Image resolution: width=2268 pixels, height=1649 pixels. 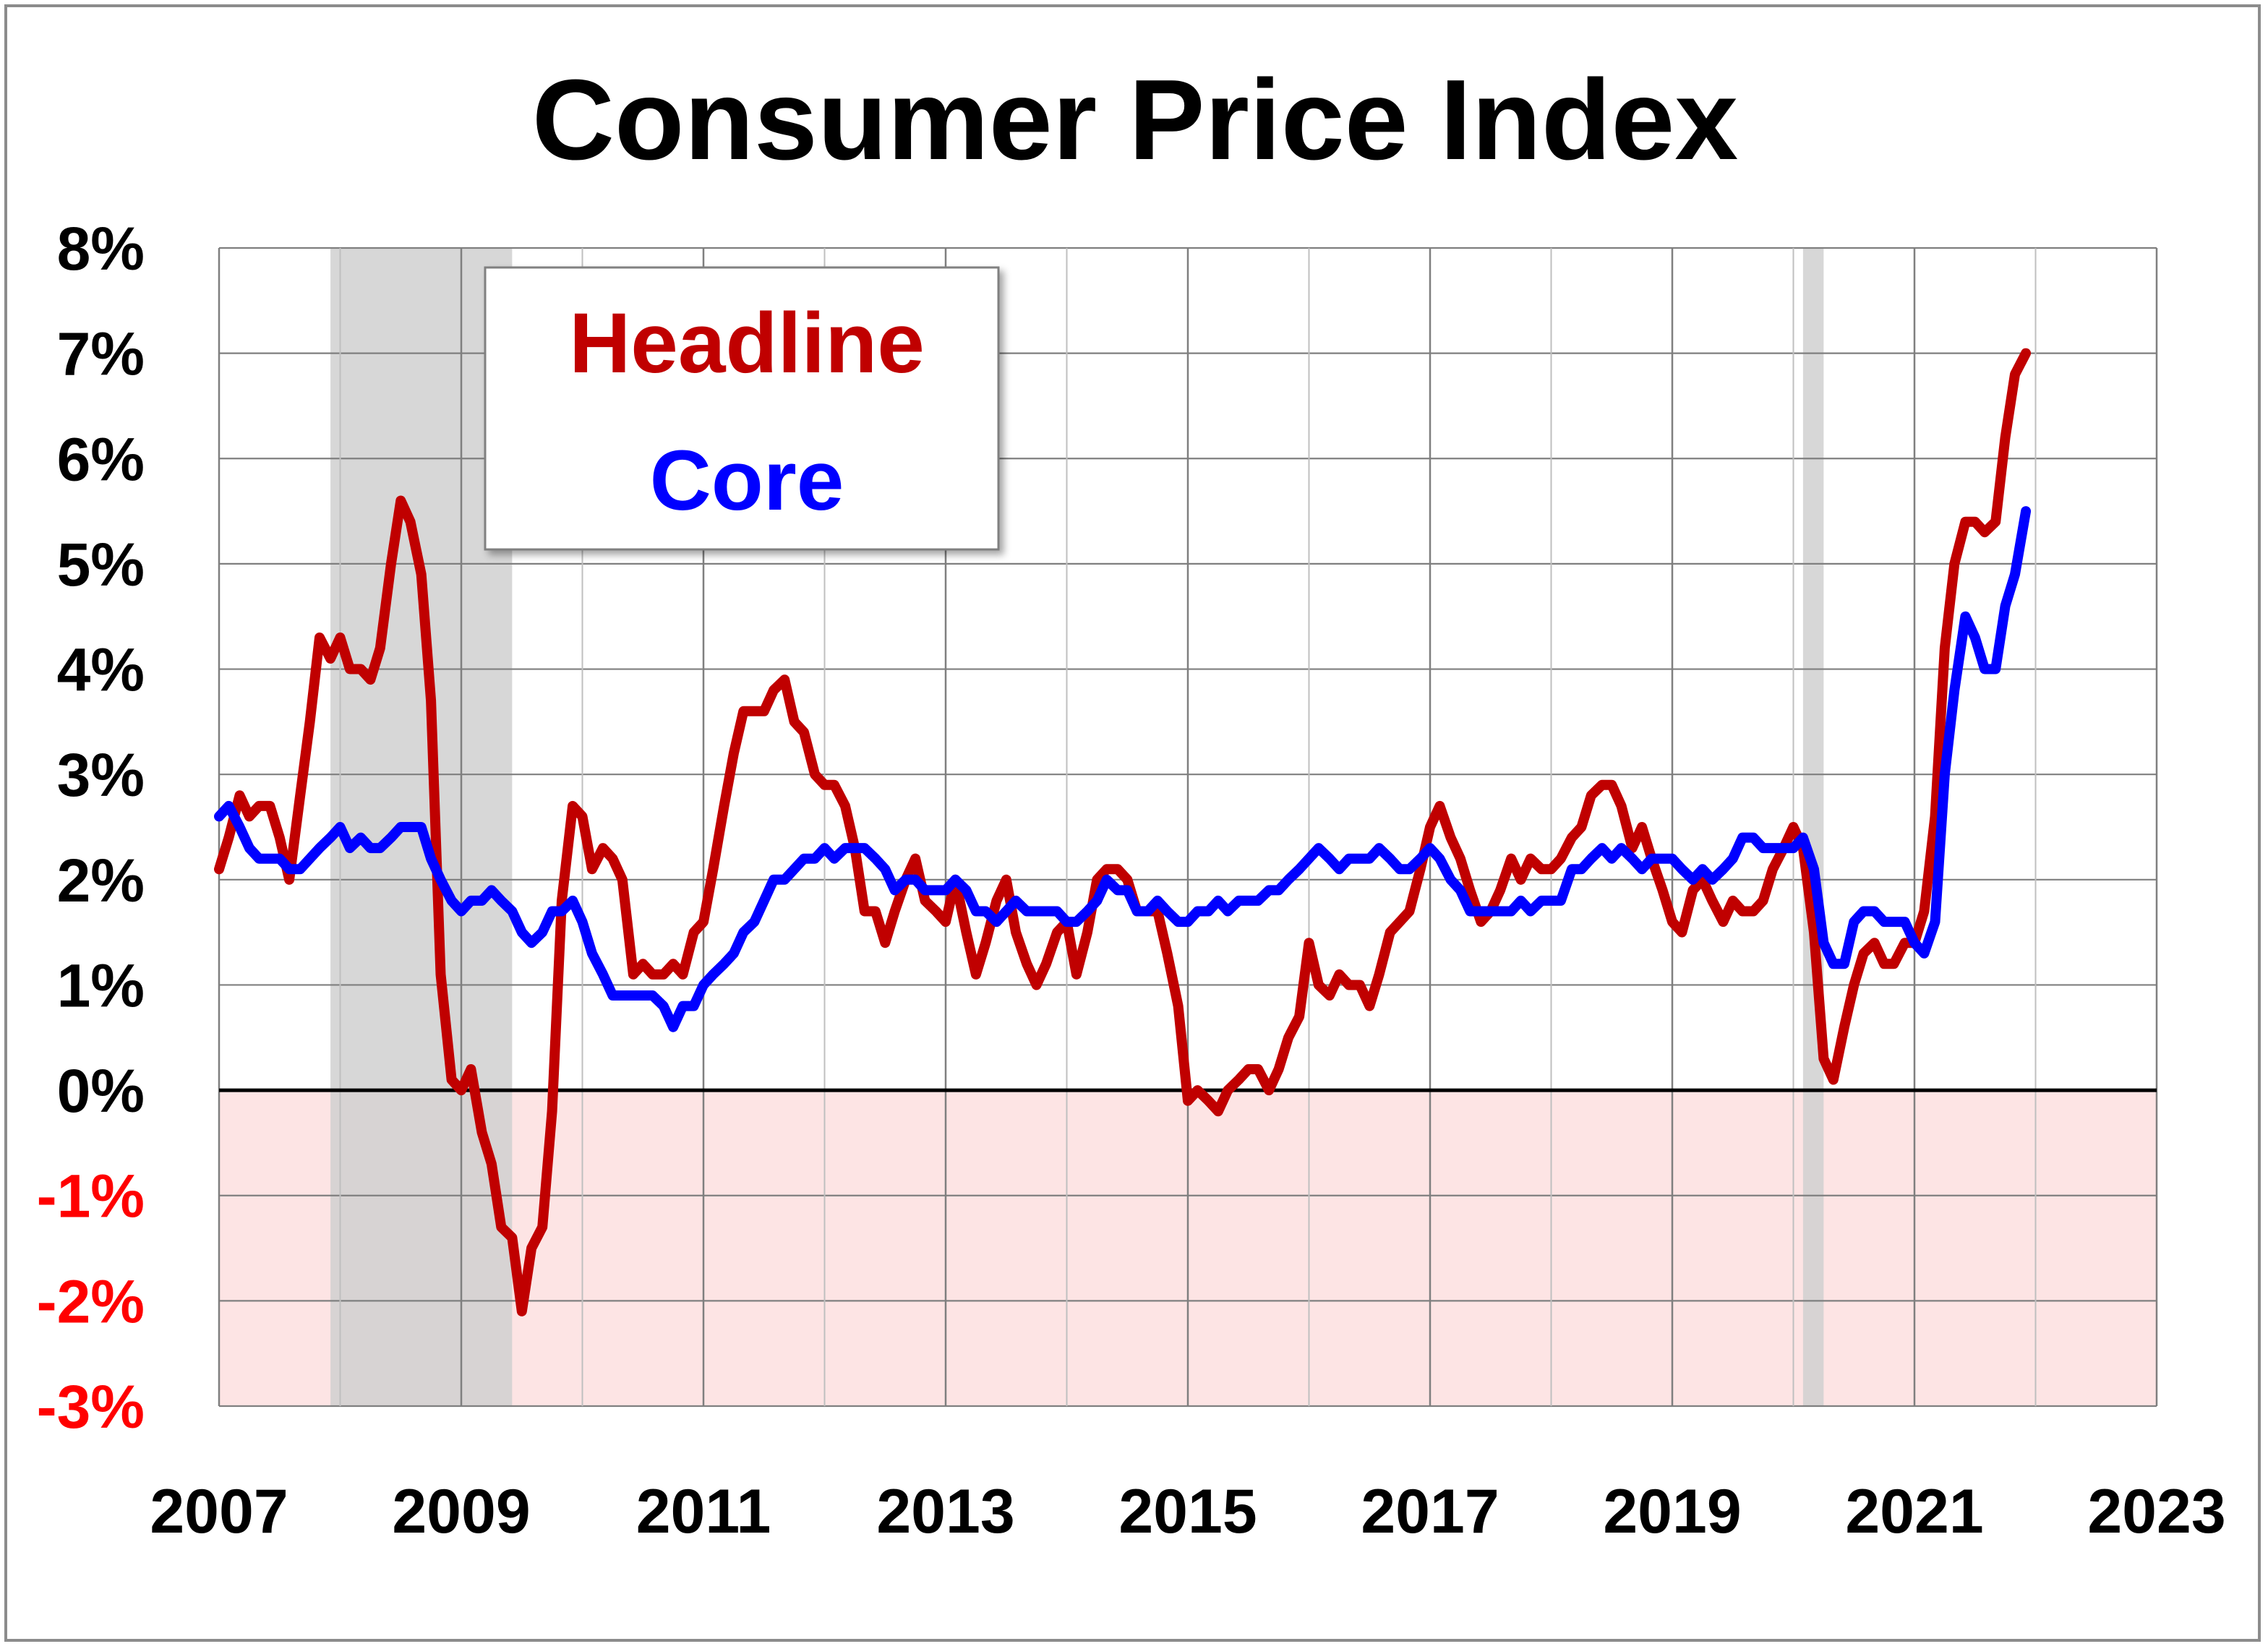 What do you see at coordinates (91, 1407) in the screenshot?
I see `y-tick-label: -3%` at bounding box center [91, 1407].